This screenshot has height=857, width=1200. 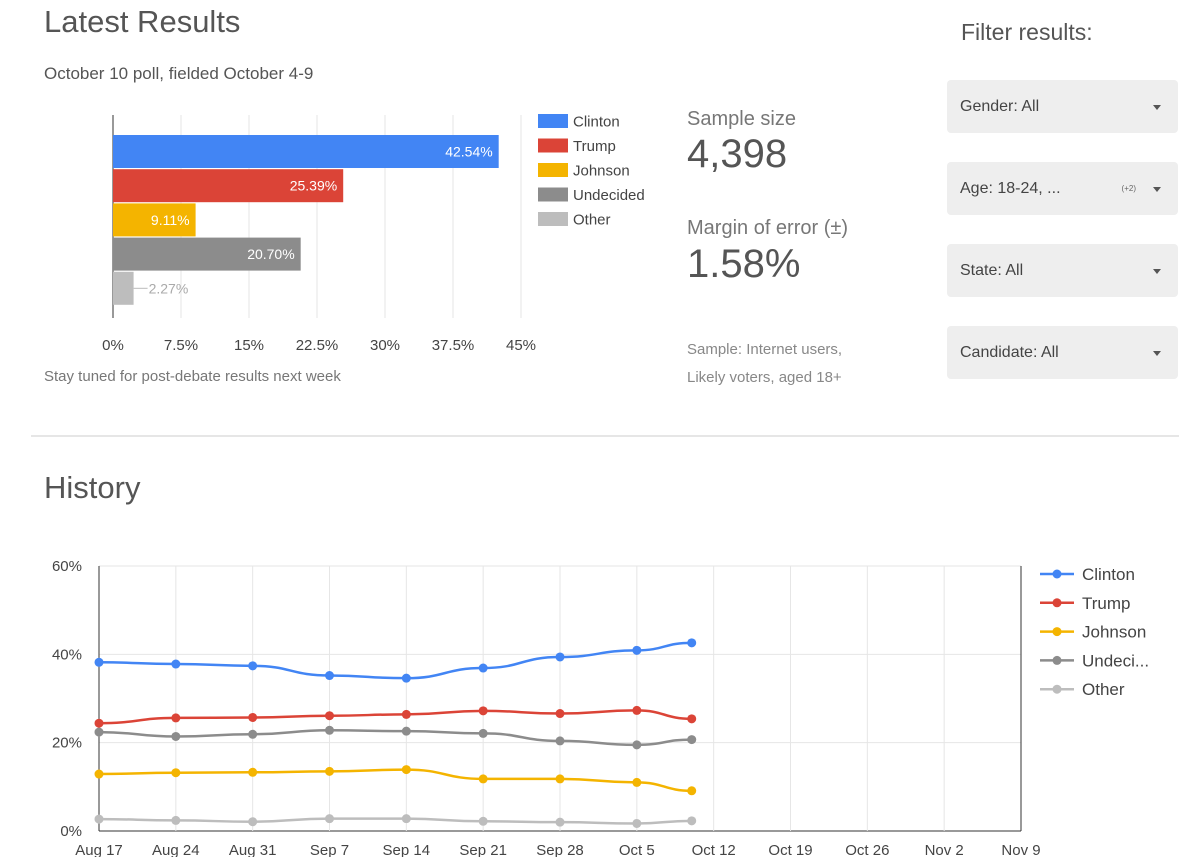 What do you see at coordinates (592, 220) in the screenshot?
I see `legend-label: Other` at bounding box center [592, 220].